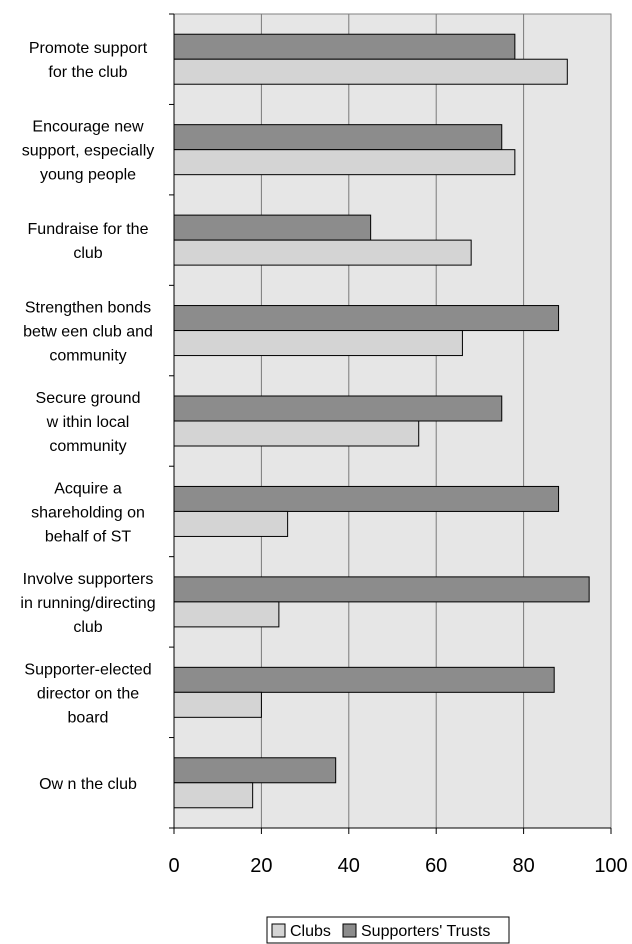 Image resolution: width=632 pixels, height=944 pixels. What do you see at coordinates (397, 866) in the screenshot?
I see `tick-labels: 0 20 40 60 80 100` at bounding box center [397, 866].